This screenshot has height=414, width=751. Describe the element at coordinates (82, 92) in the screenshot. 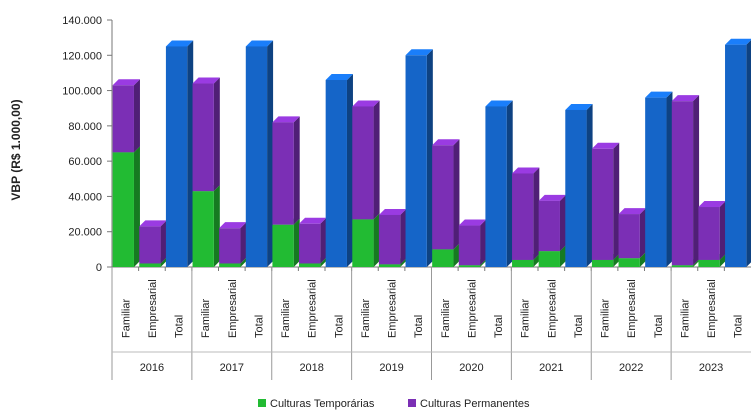

I see `y-tick-label: 100.000` at that location.